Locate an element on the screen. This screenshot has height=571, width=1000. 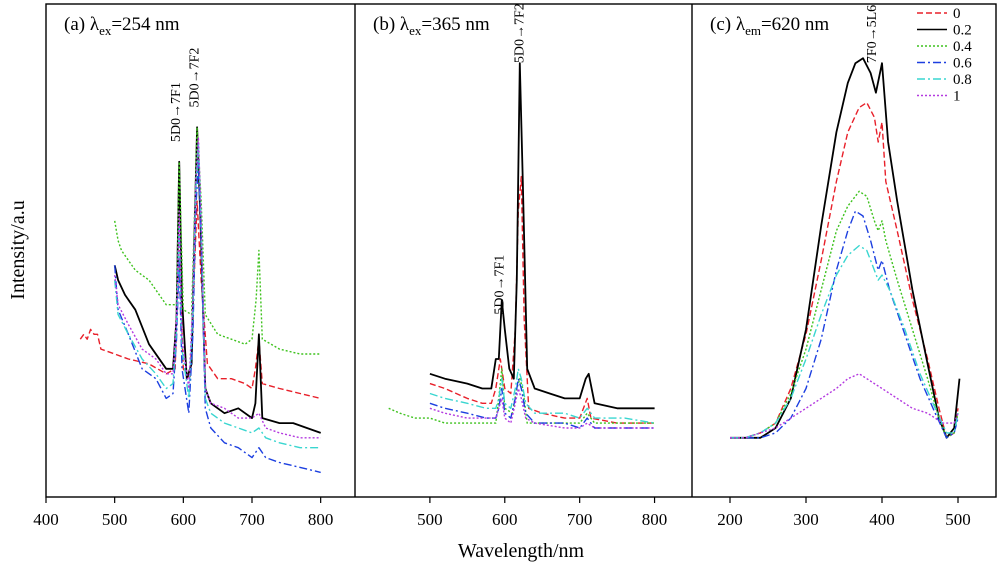
x-tick-label: 200 is located at coordinates (730, 519).